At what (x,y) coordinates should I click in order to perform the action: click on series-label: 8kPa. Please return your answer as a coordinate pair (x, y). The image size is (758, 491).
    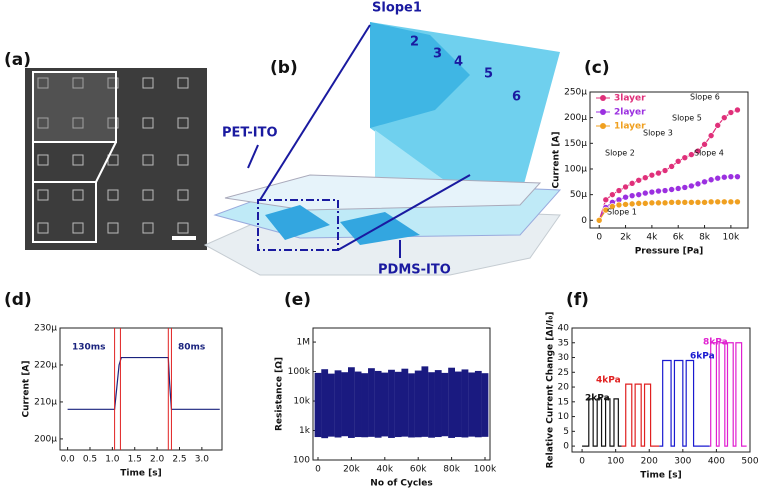
    Looking at the image, I should click on (715, 343).